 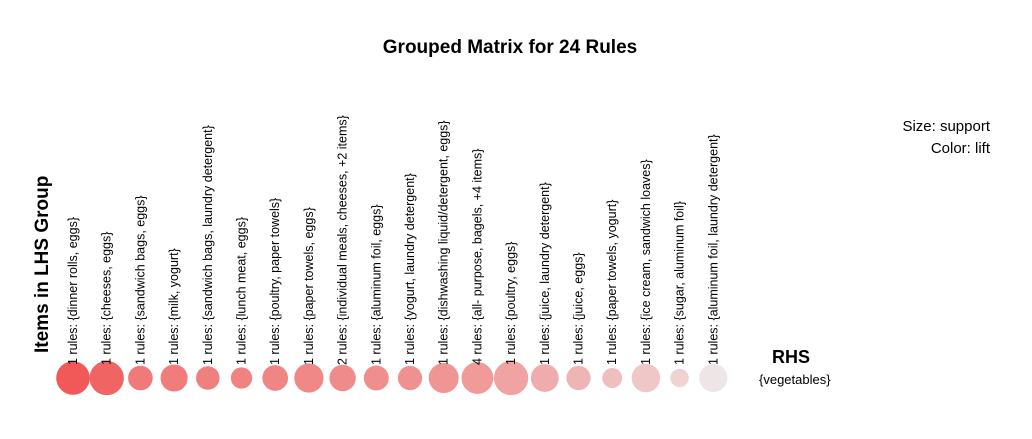 What do you see at coordinates (791, 357) in the screenshot?
I see `rhs-title: RHS` at bounding box center [791, 357].